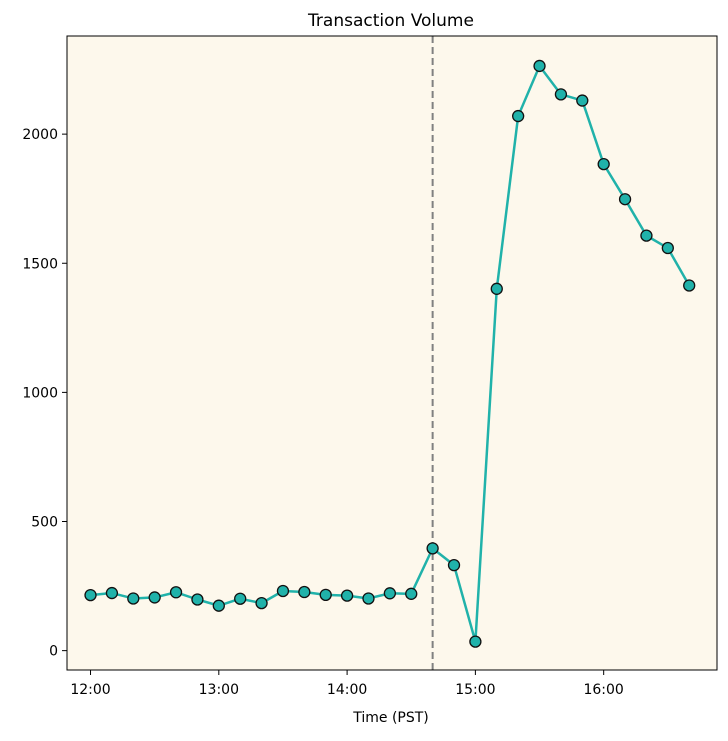 The image size is (728, 741). I want to click on y-axis: 0 500 1000 1500 2000, so click(44, 393).